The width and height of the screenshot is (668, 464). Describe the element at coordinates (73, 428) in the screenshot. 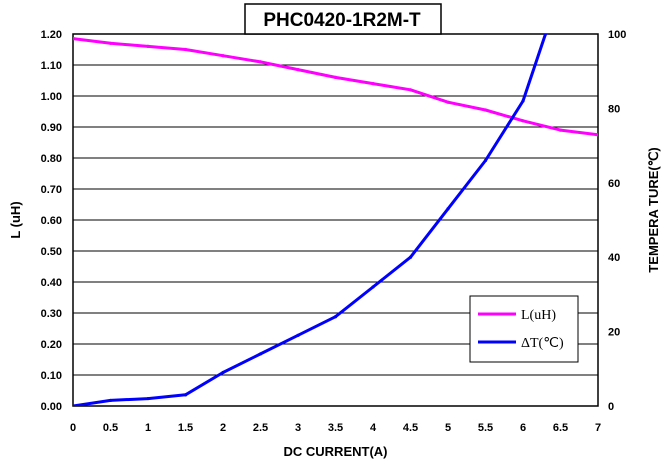

I see `x-tick-label: 0` at that location.